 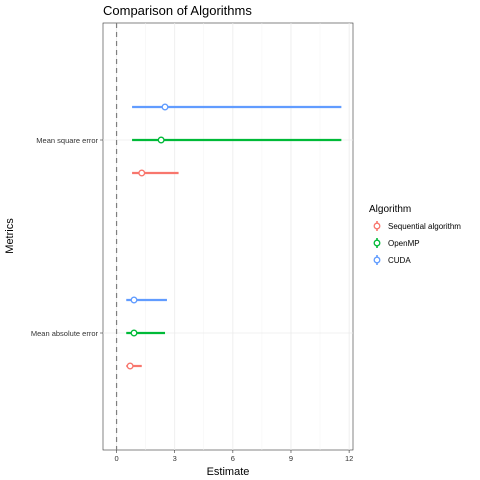 What do you see at coordinates (228, 472) in the screenshot?
I see `x-axis-title: Estimate` at bounding box center [228, 472].